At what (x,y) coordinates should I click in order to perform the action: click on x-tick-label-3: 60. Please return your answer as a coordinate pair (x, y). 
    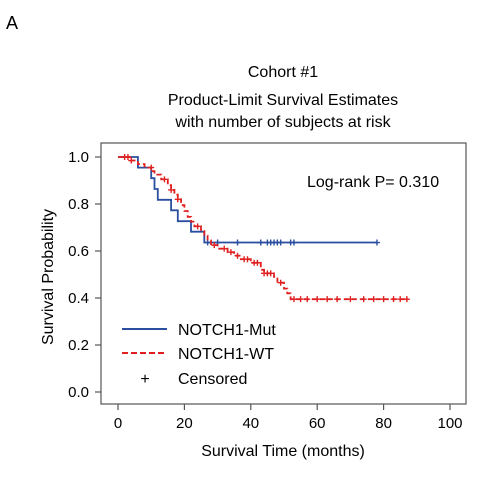
    Looking at the image, I should click on (317, 423).